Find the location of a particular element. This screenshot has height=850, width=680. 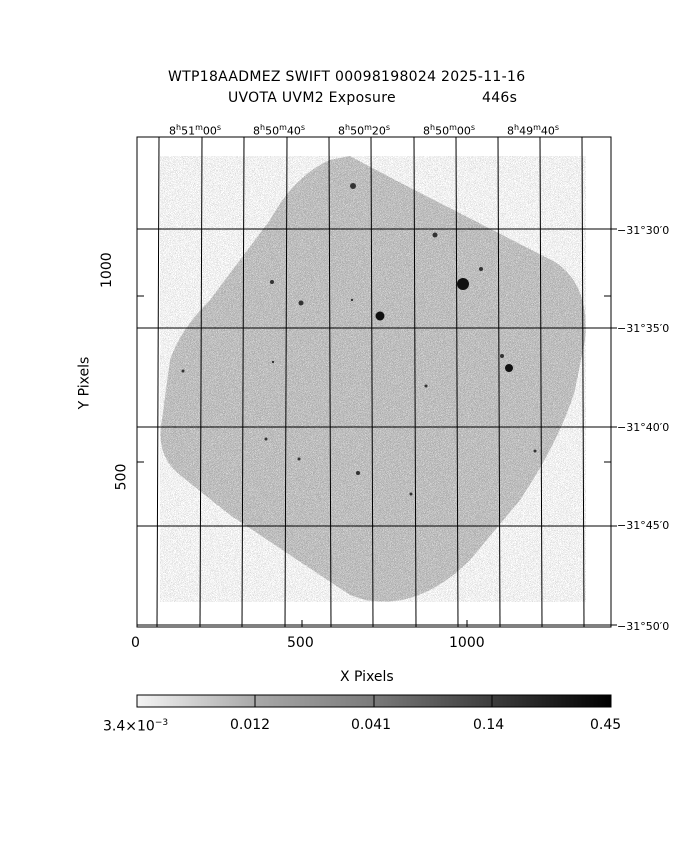

colorbar-label-3: 0.041 is located at coordinates (371, 725).